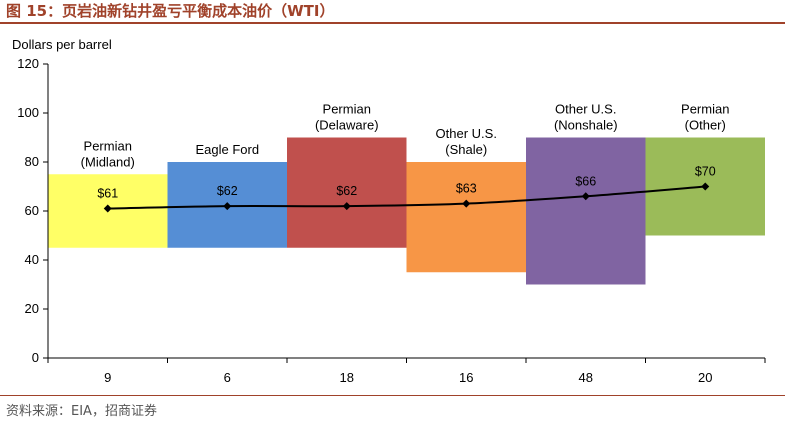 This screenshot has width=785, height=434. I want to click on y-tick-label: 80, so click(32, 161).